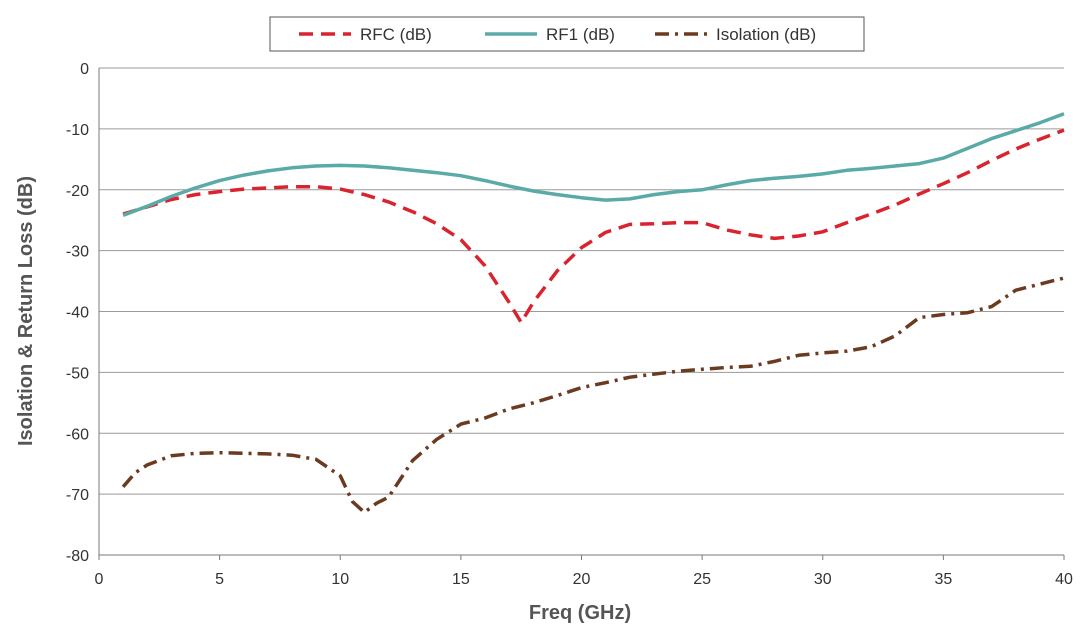 The image size is (1081, 628). I want to click on x-axis-title: Freq (GHz), so click(580, 613).